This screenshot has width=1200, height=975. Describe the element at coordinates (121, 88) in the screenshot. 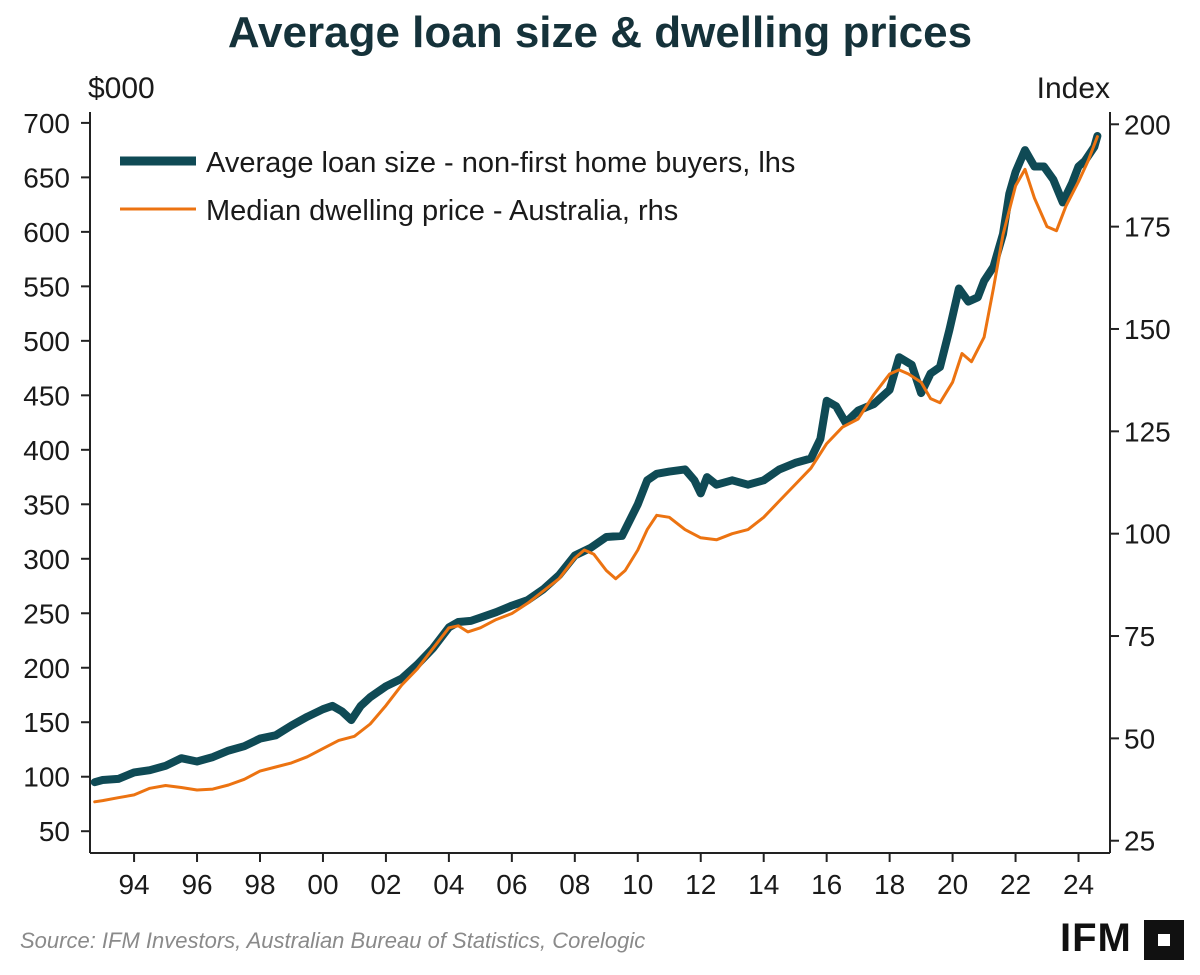

I see `left-axis-unit: $000` at that location.